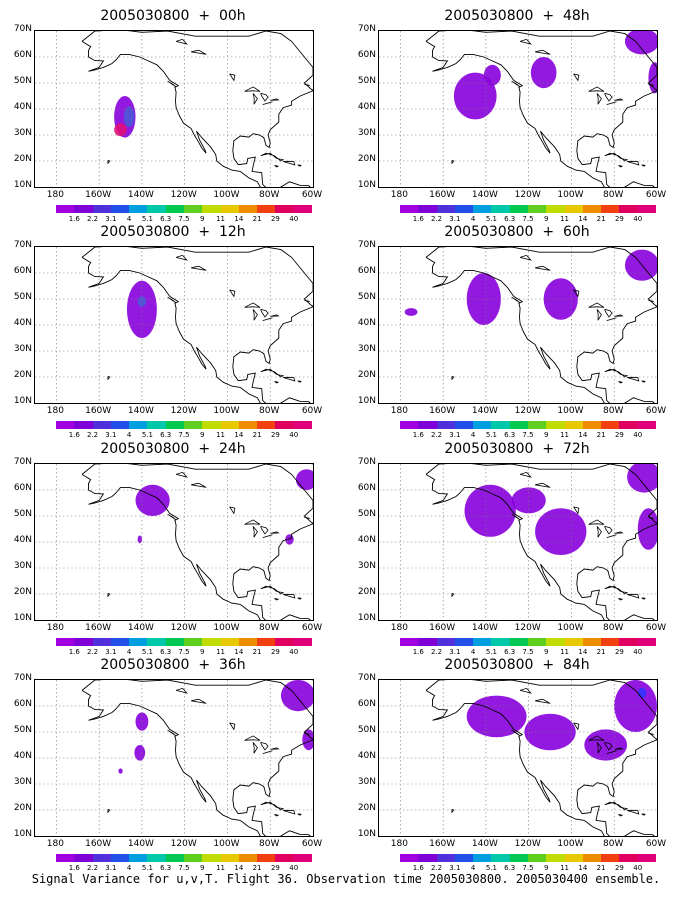  What do you see at coordinates (517, 232) in the screenshot?
I see `panel-title: 2005030800 + 60h` at bounding box center [517, 232].